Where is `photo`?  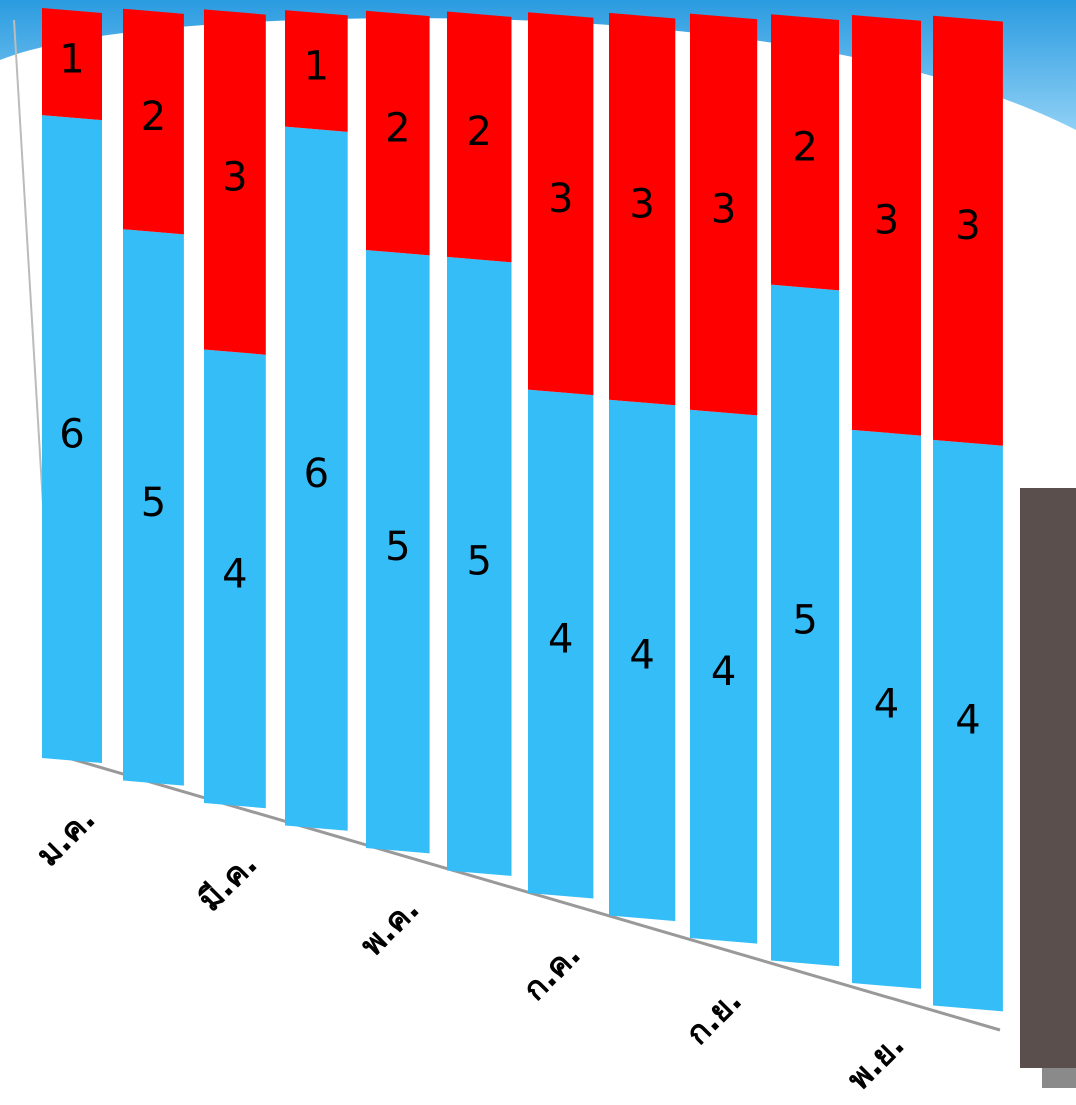 photo is located at coordinates (1048, 778).